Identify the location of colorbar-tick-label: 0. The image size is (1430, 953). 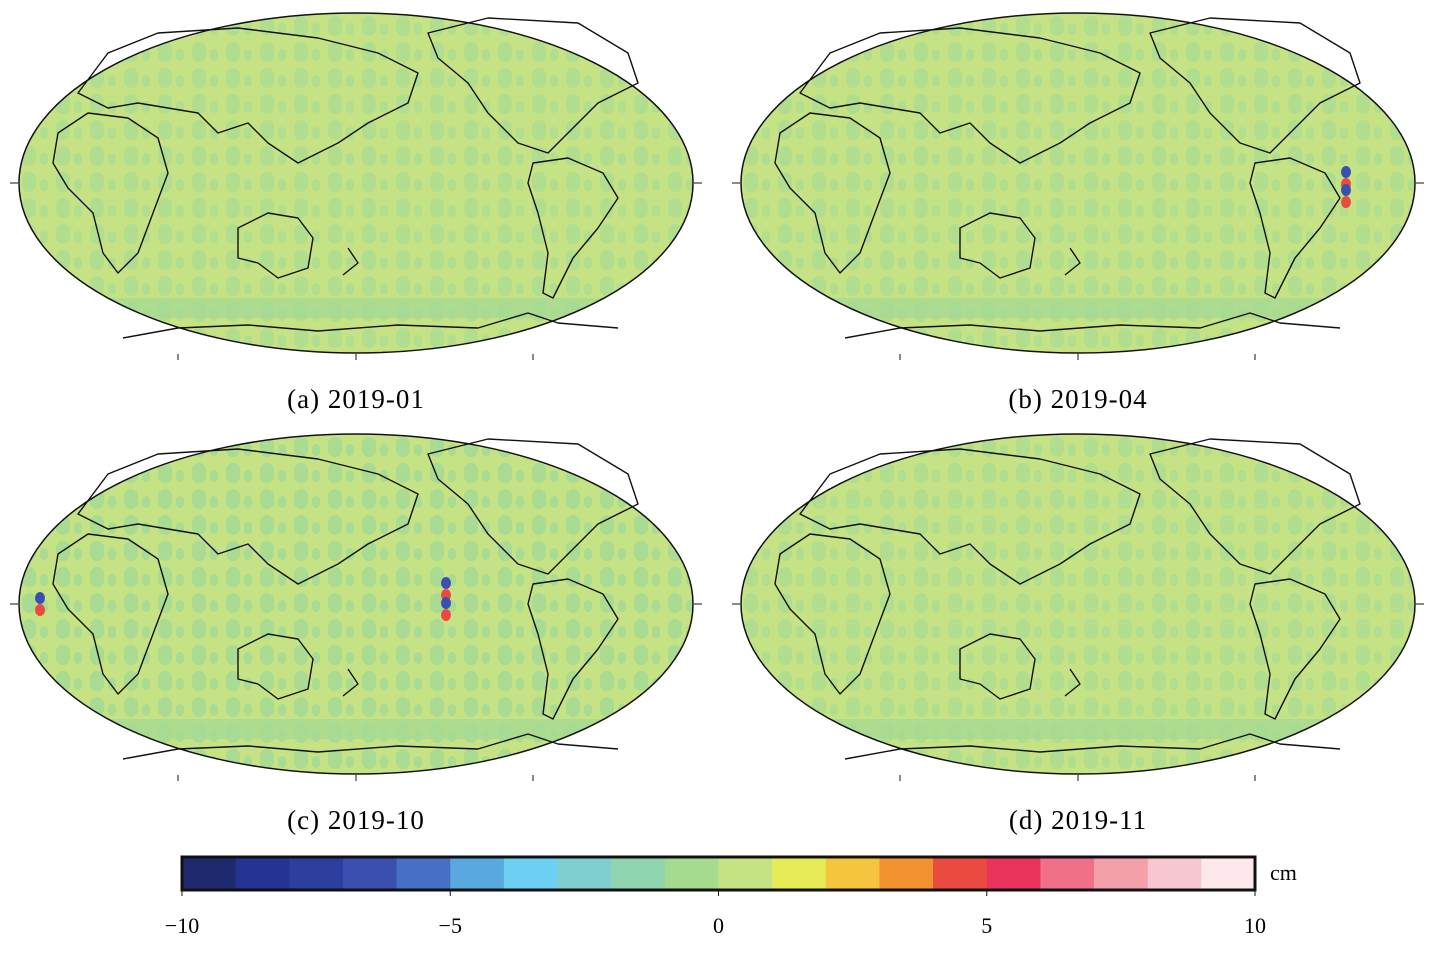
(718, 925).